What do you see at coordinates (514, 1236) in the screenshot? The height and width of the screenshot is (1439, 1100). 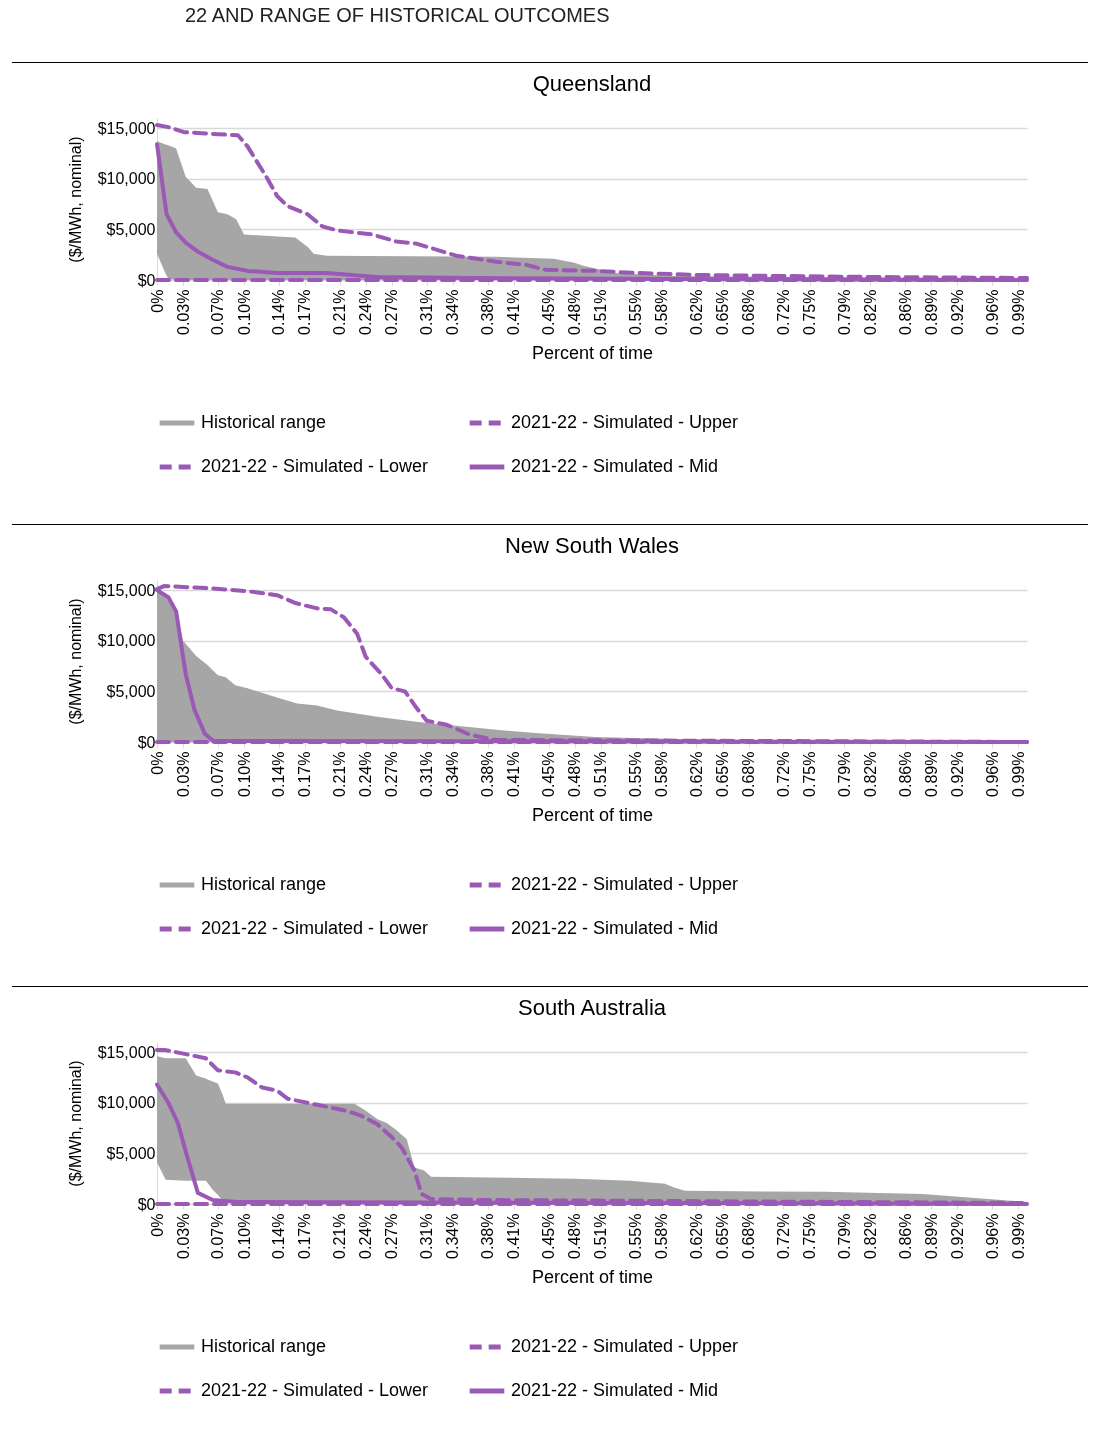 I see `x-tick-label: 0.41%` at bounding box center [514, 1236].